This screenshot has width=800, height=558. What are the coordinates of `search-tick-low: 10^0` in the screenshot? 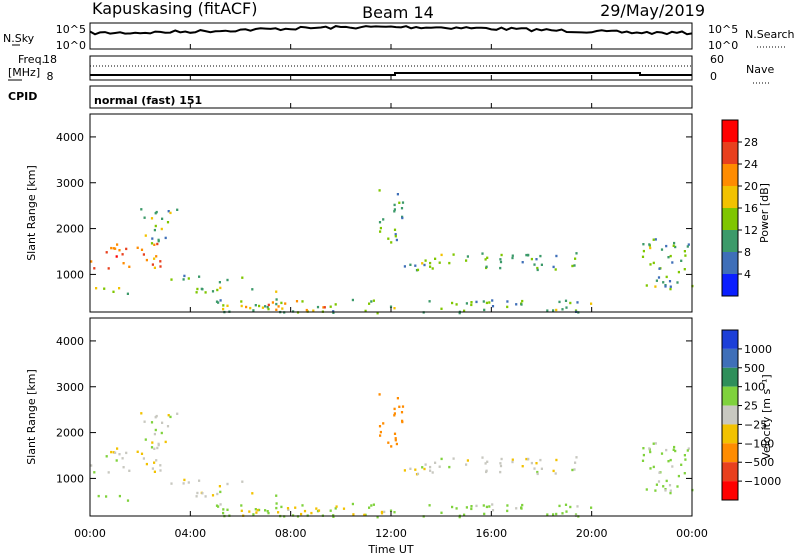 It's located at (723, 45).